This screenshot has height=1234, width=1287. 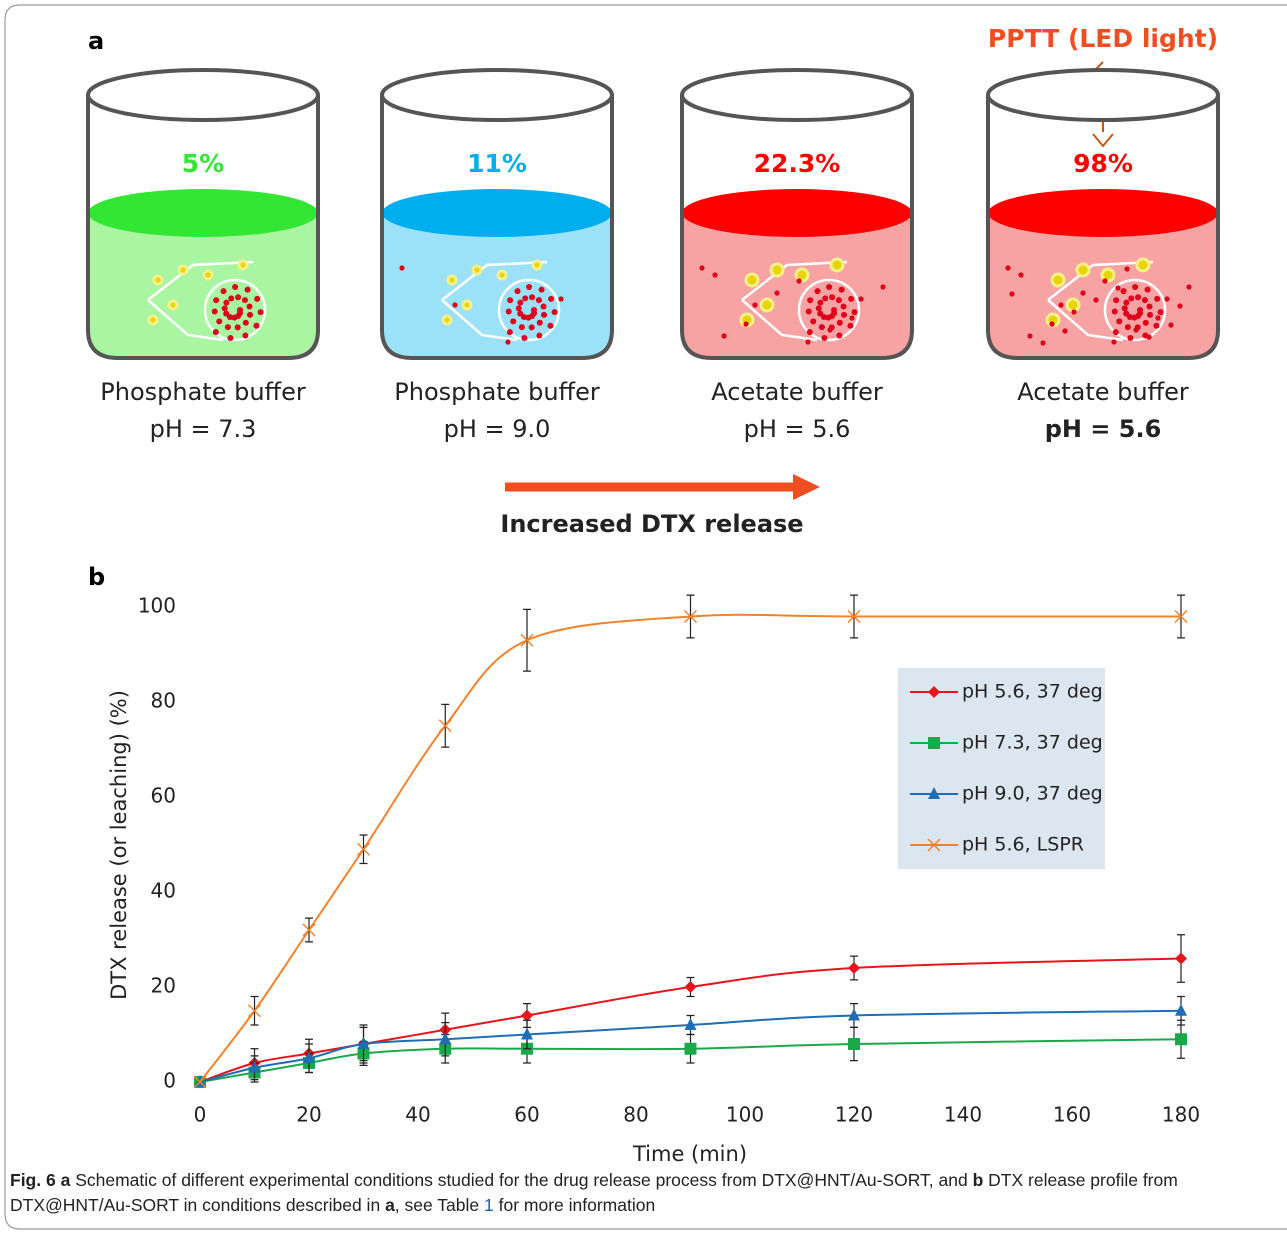 I want to click on liquid-surface, so click(x=203, y=213).